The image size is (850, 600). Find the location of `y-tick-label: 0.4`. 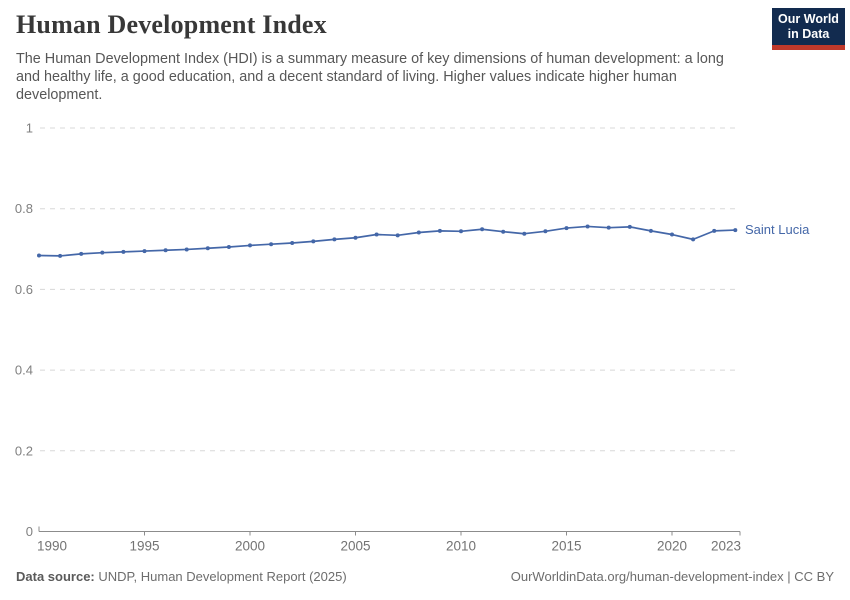

y-tick-label: 0.4 is located at coordinates (24, 370).